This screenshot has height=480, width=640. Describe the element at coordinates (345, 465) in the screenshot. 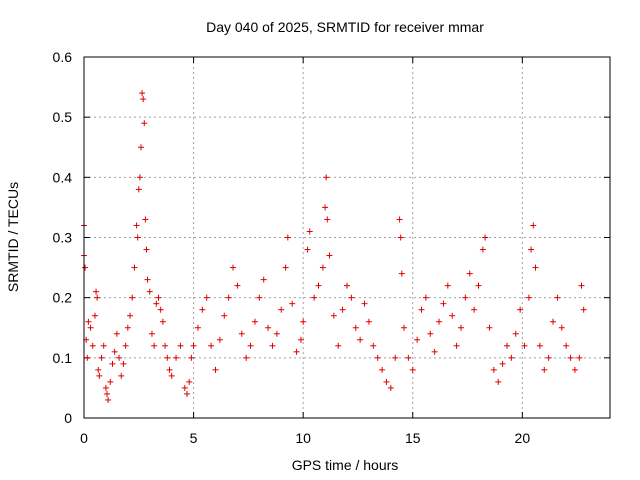

I see `x-axis-label: GPS time / hours` at that location.